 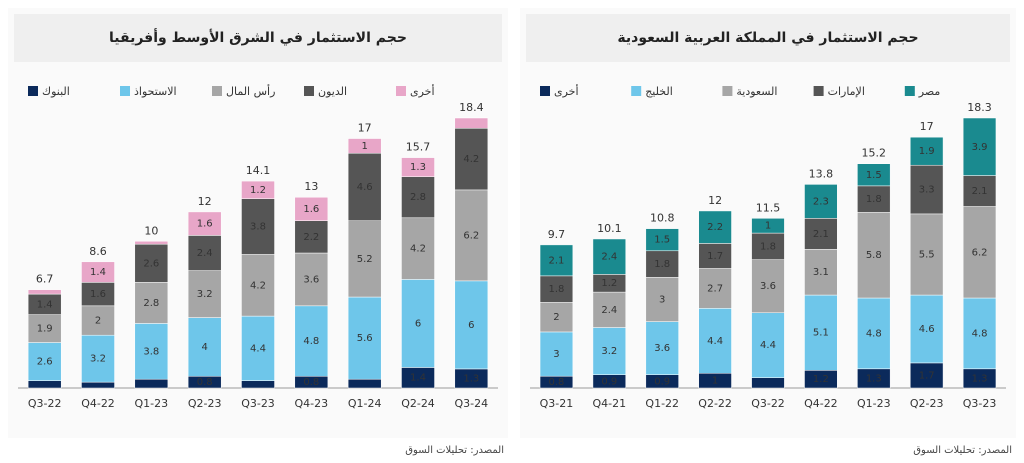 What do you see at coordinates (418, 197) in the screenshot?
I see `segment-label: 2.8` at bounding box center [418, 197].